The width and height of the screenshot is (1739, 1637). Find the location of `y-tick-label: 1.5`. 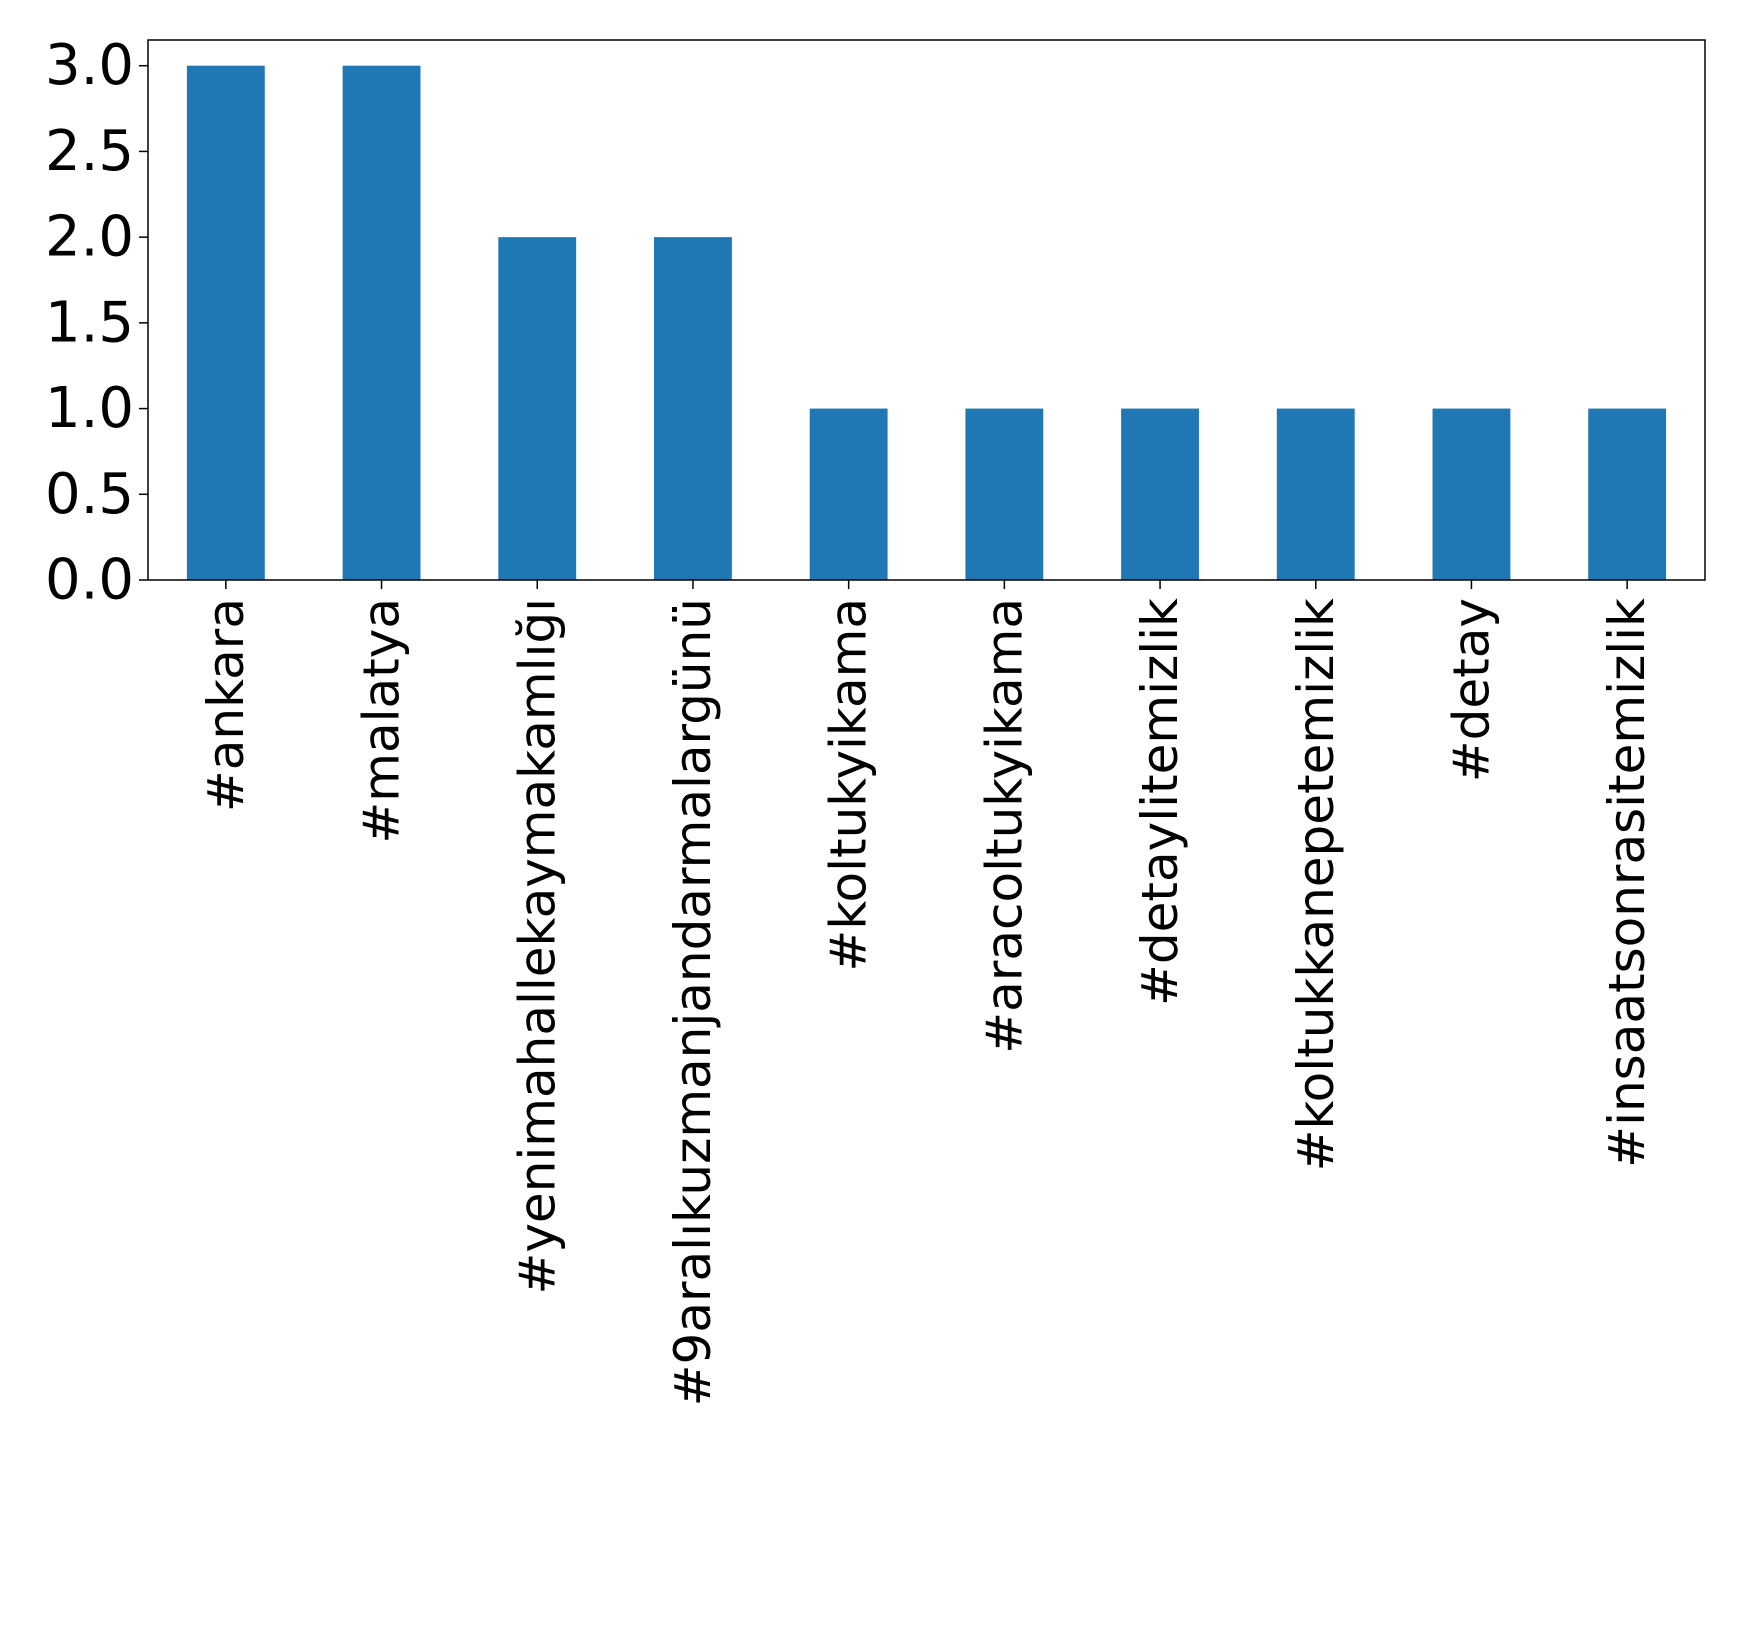

y-tick-label: 1.5 is located at coordinates (89, 322).